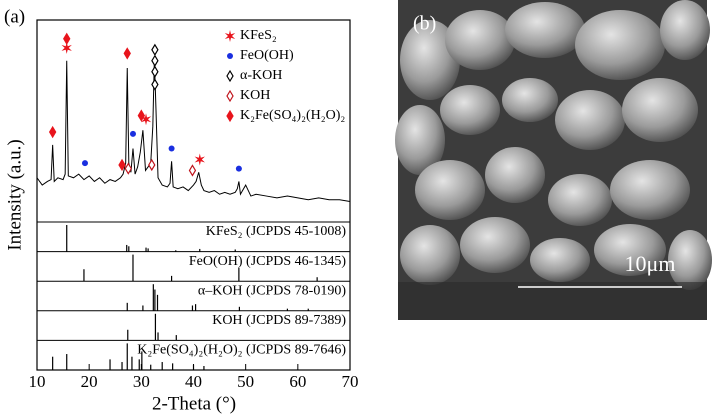 This screenshot has width=715, height=419. What do you see at coordinates (424, 24) in the screenshot?
I see `panel-label: (b)` at bounding box center [424, 24].